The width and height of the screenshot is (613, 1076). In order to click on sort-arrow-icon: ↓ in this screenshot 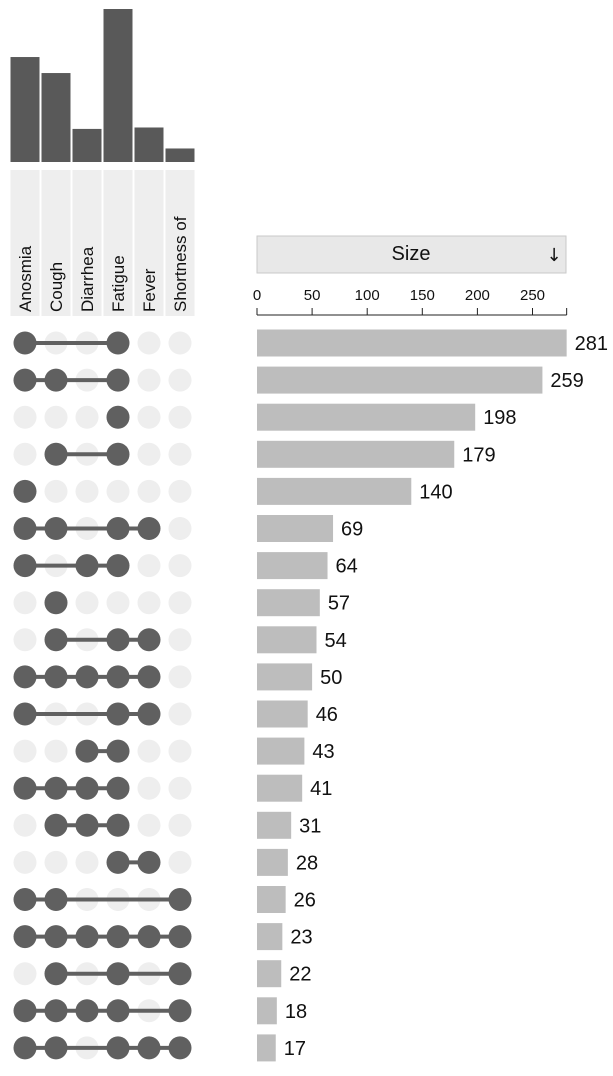, I will do `click(553, 255)`.